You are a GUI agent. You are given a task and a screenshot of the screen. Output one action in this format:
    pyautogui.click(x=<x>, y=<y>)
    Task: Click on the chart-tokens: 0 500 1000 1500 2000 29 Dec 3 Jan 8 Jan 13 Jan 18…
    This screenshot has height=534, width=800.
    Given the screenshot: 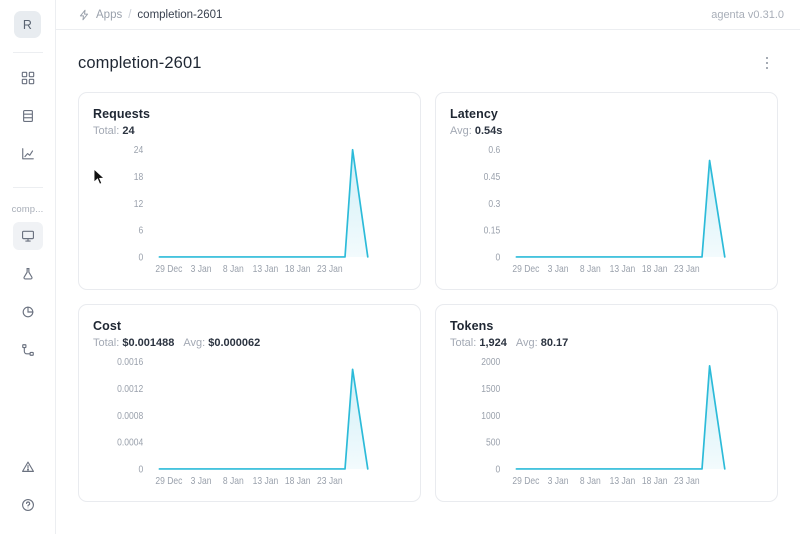 What is the action you would take?
    pyautogui.click(x=606, y=423)
    